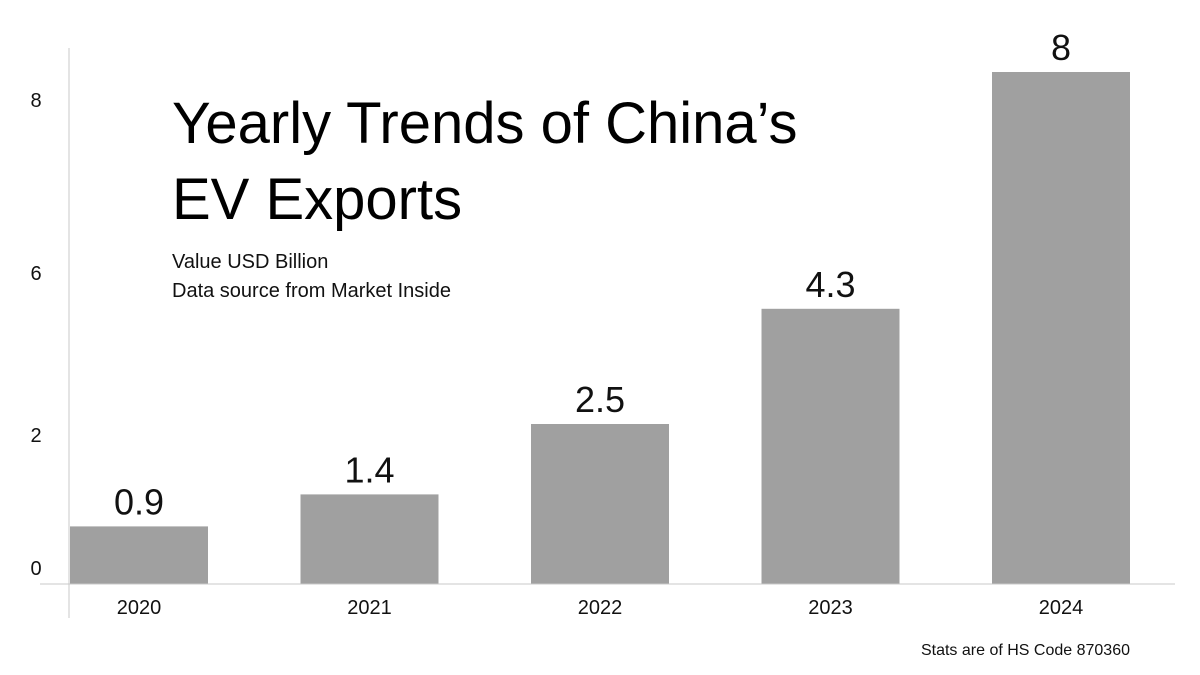 This screenshot has height=675, width=1200. Describe the element at coordinates (317, 199) in the screenshot. I see `chart-title-line-2: EV Exports` at that location.